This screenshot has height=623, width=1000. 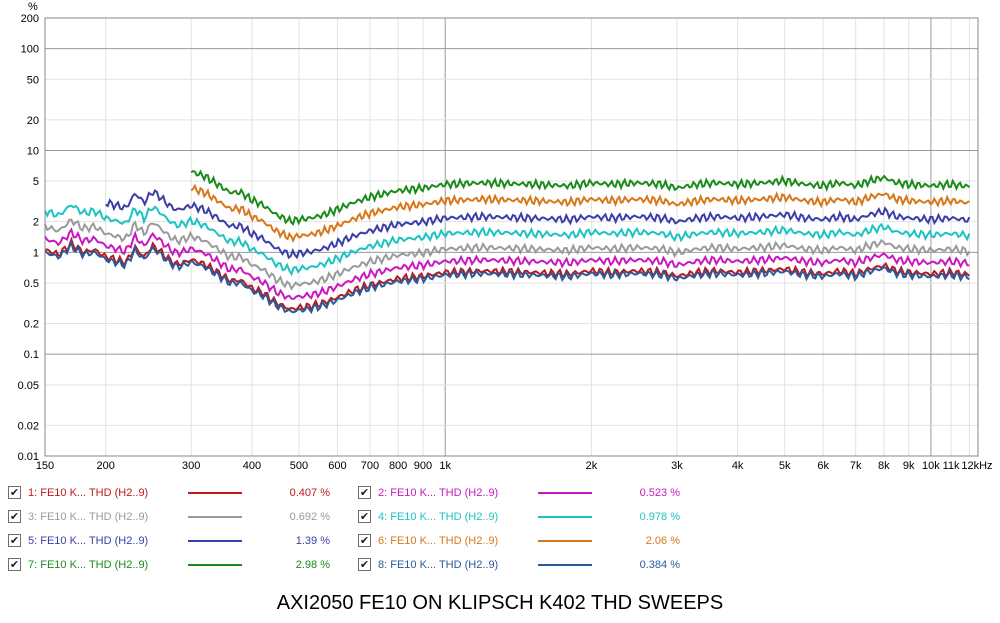 What do you see at coordinates (856, 466) in the screenshot?
I see `x-tick-label: 7k` at bounding box center [856, 466].